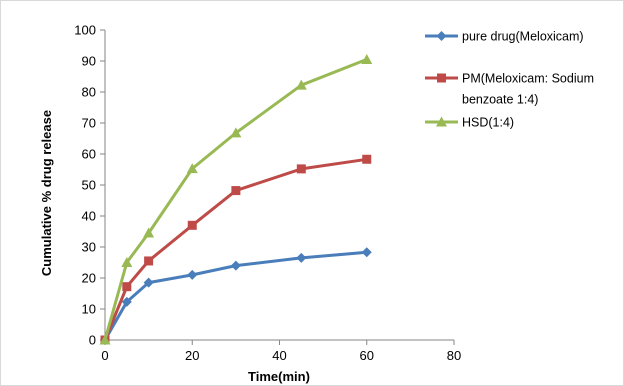 The width and height of the screenshot is (624, 386). Describe the element at coordinates (279, 376) in the screenshot. I see `x-axis-title: Time(min)` at that location.